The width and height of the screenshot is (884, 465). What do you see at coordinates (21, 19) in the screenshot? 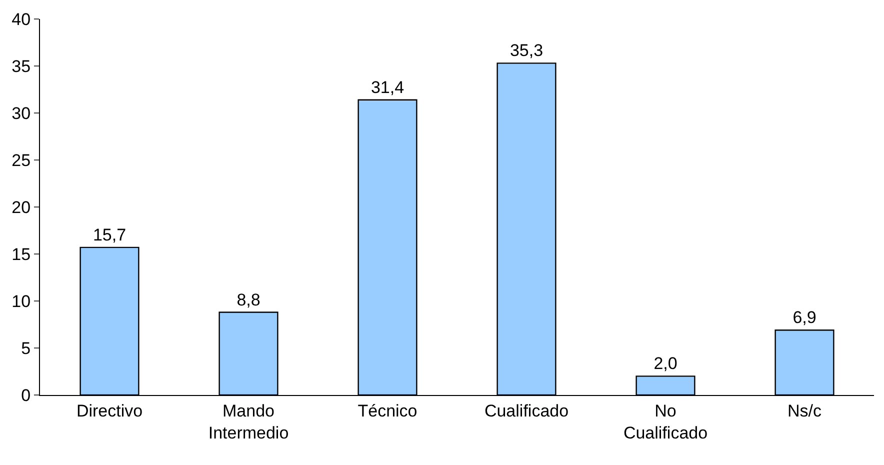
I see `y-tick-label: 40` at bounding box center [21, 19].